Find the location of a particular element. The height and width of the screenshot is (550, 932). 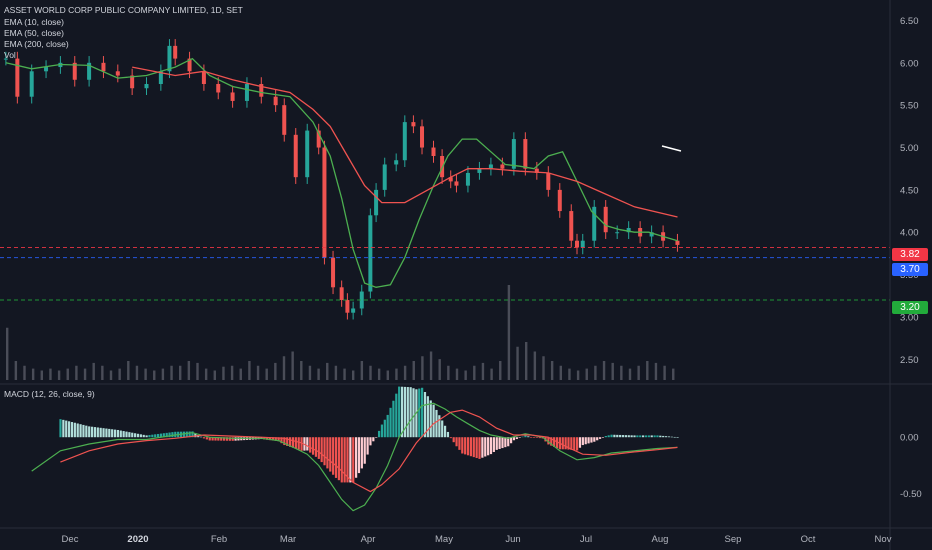

time-axis: Dec 2020 Feb Mar Apr May Jun Jul Aug Sep Oct Nov is located at coordinates (477, 539).